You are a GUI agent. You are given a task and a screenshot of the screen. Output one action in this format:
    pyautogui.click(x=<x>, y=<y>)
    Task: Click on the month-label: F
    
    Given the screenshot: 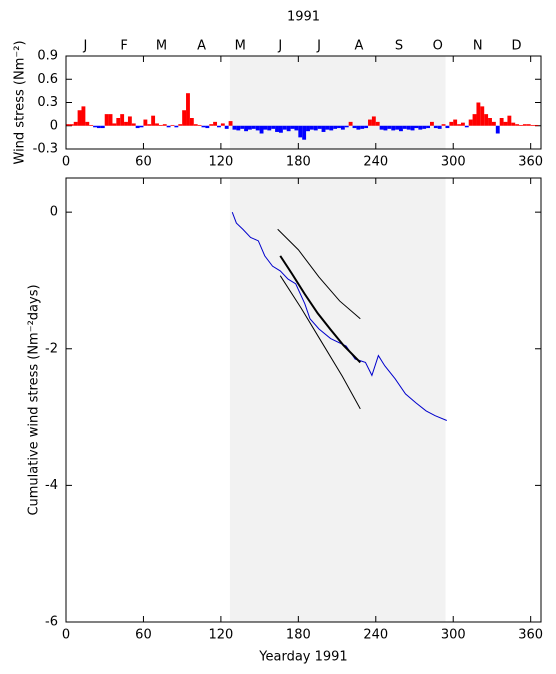 What is the action you would take?
    pyautogui.click(x=123, y=46)
    